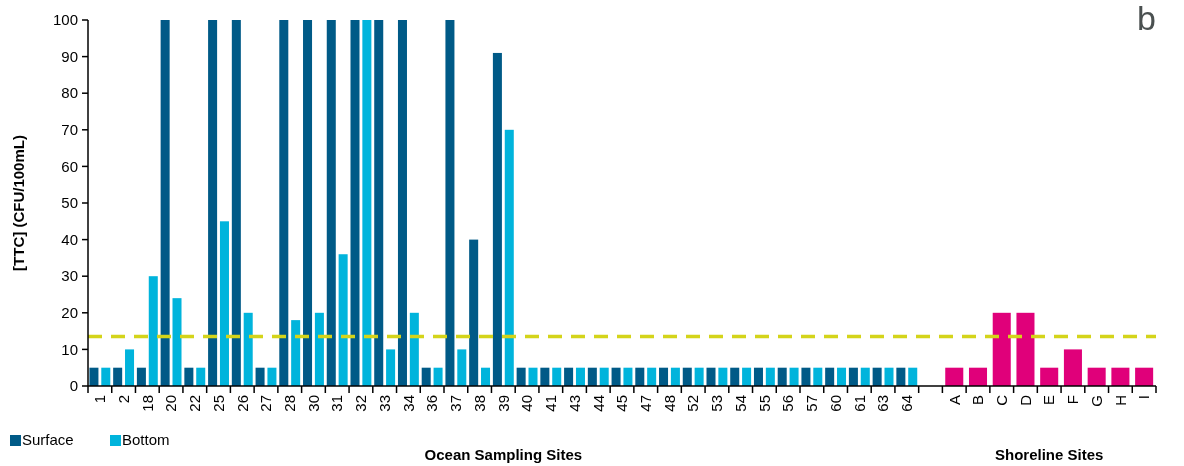 The height and width of the screenshot is (466, 1184). I want to click on text: Shoreline Sites, so click(1049, 454).